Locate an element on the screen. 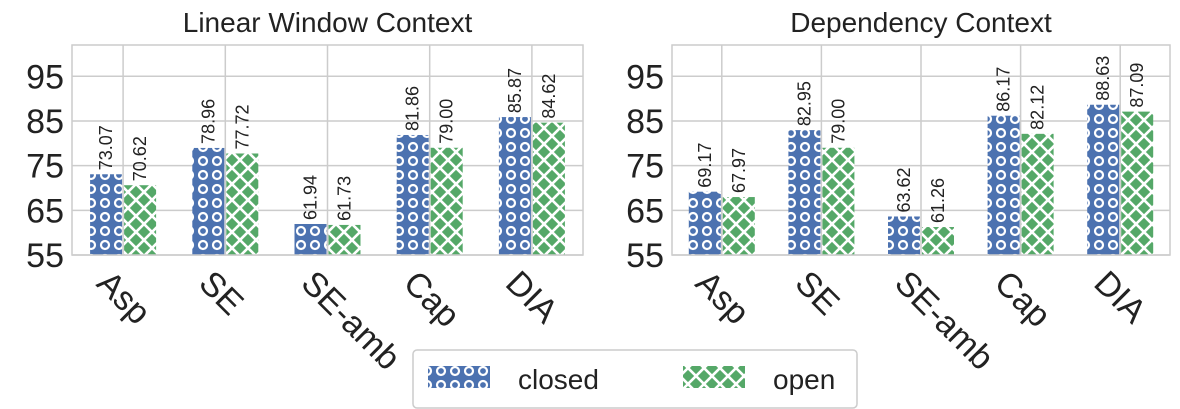 The image size is (1180, 409). data-label: 67.97 is located at coordinates (739, 170).